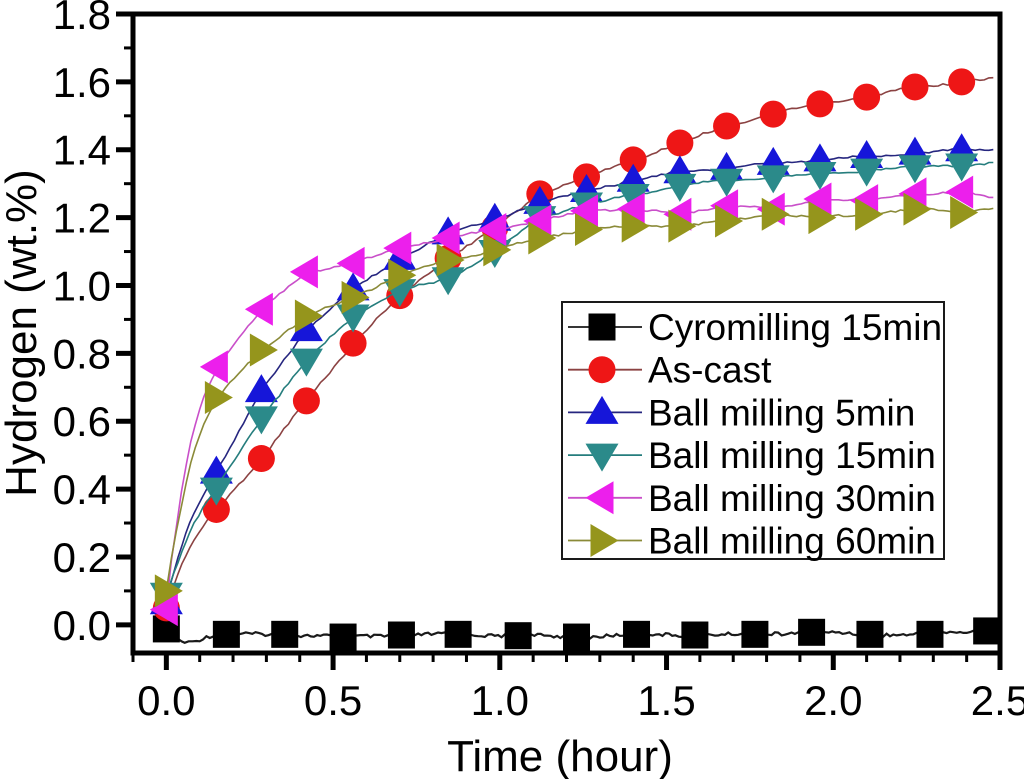 This screenshot has height=779, width=1024. I want to click on x-tick-label: 0.5, so click(333, 700).